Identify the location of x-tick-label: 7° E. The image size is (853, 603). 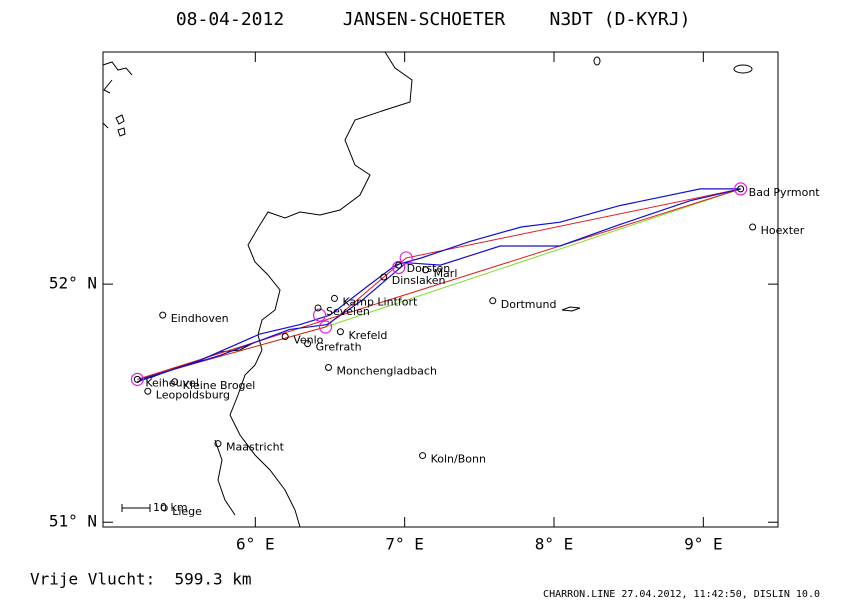
(404, 544).